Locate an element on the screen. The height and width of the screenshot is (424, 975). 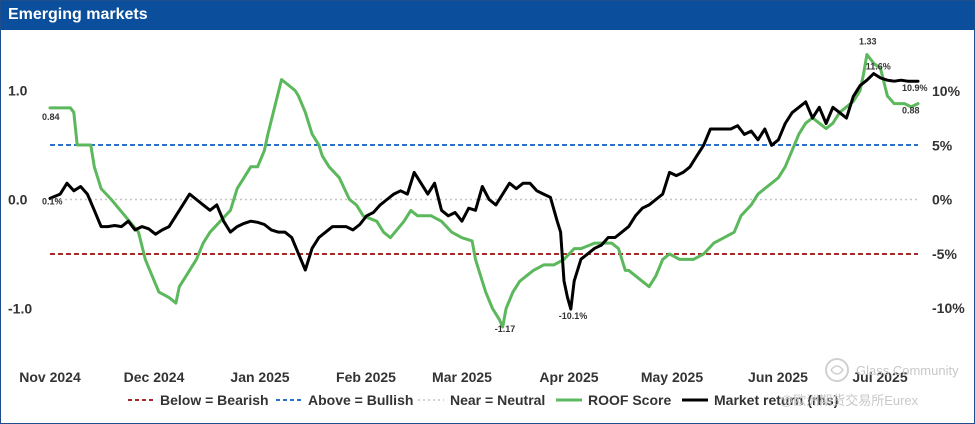
right-tick-label: 10% is located at coordinates (946, 91).